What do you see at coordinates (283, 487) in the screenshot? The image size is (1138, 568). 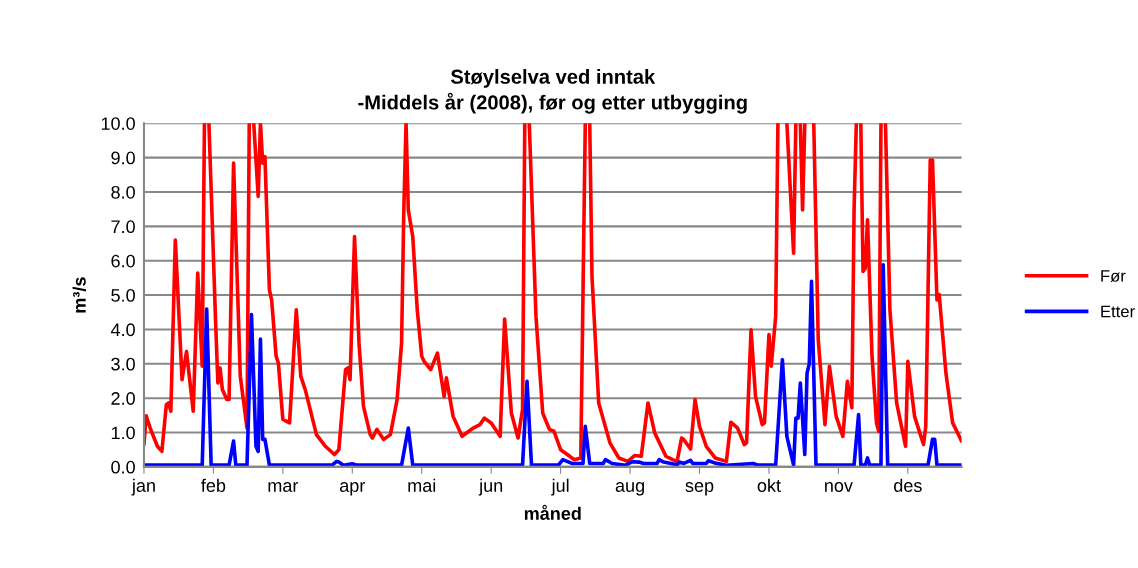 I see `x-tick-label: mar` at bounding box center [283, 487].